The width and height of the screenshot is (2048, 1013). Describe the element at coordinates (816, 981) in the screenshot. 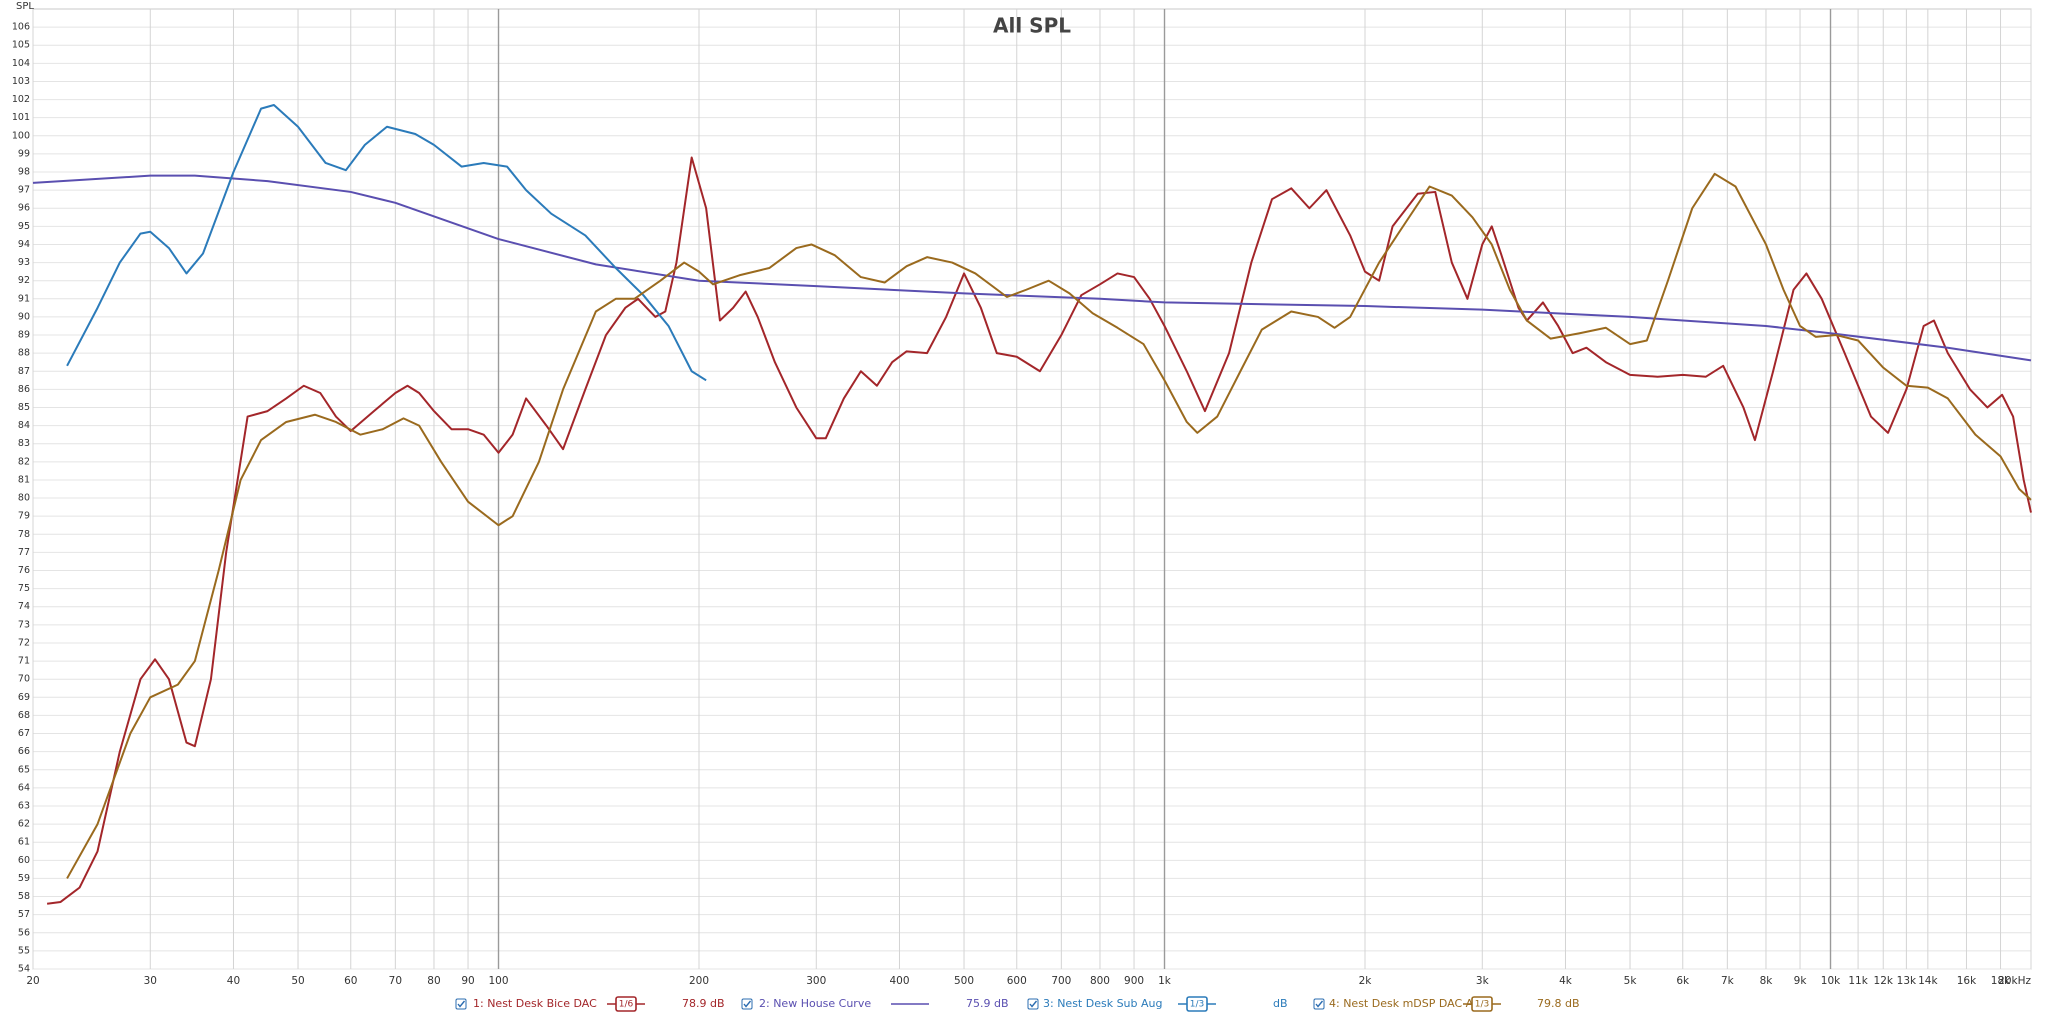

I see `x-tick-label: 300` at that location.